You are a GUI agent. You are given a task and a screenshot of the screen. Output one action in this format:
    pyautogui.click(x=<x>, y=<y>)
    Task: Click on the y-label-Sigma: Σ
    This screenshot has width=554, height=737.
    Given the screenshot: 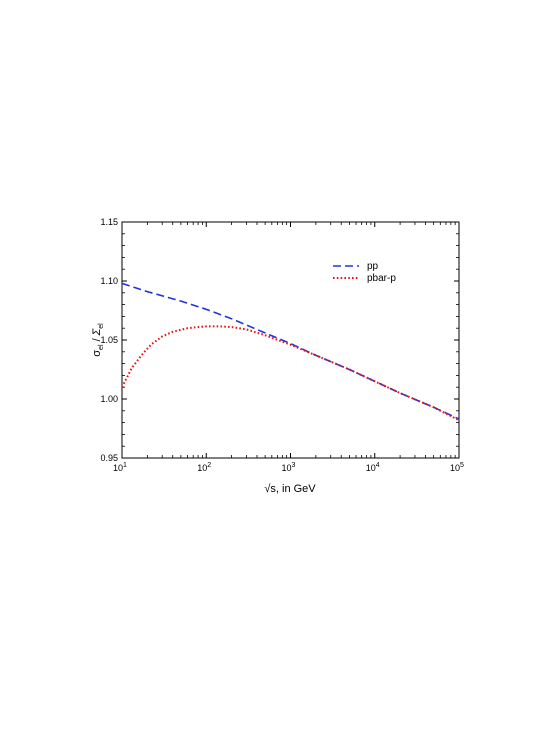 What is the action you would take?
    pyautogui.click(x=97, y=332)
    